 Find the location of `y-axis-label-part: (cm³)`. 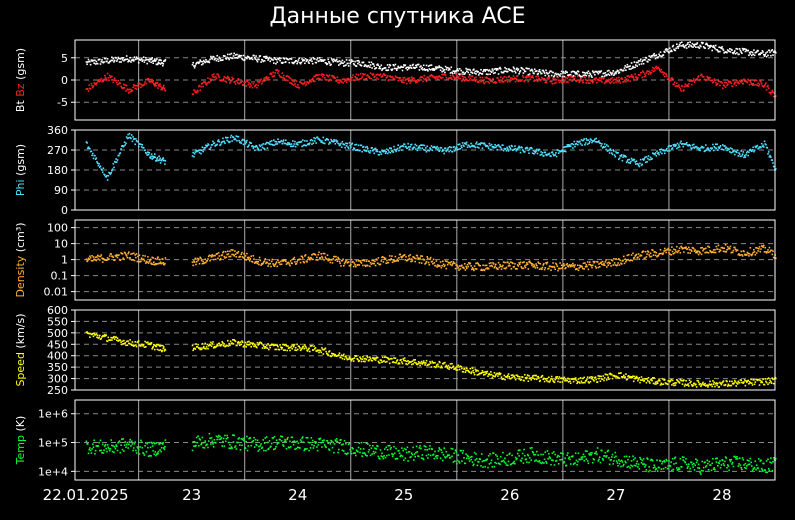

y-axis-label-part: (cm³) is located at coordinates (20, 238).